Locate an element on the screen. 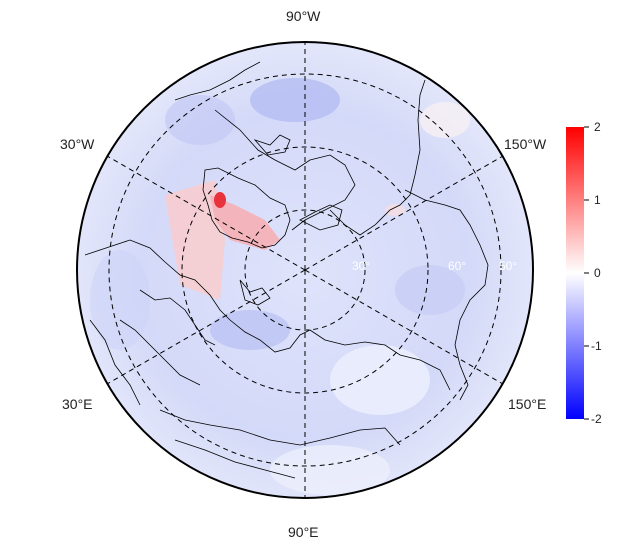 Image resolution: width=625 pixels, height=552 pixels. lon-label-150e: 150°E is located at coordinates (527, 404).